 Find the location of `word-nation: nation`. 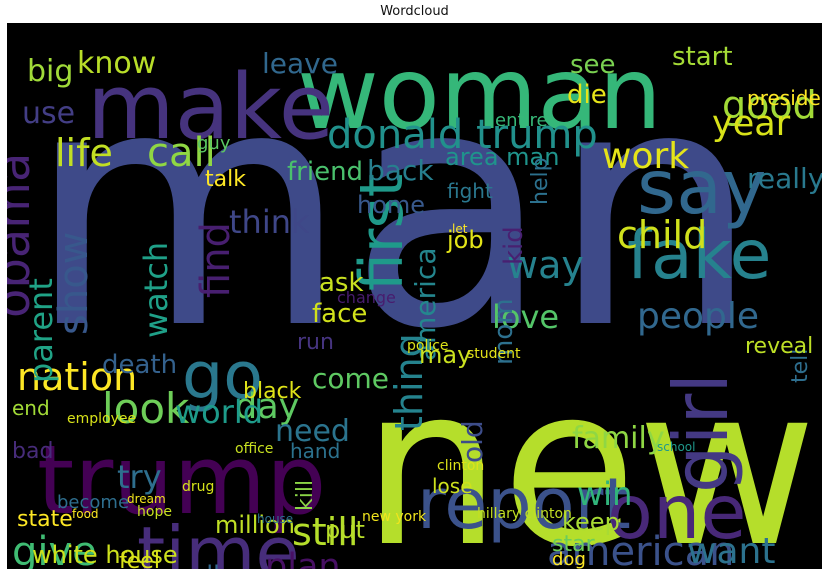

word-nation: nation is located at coordinates (77, 377).